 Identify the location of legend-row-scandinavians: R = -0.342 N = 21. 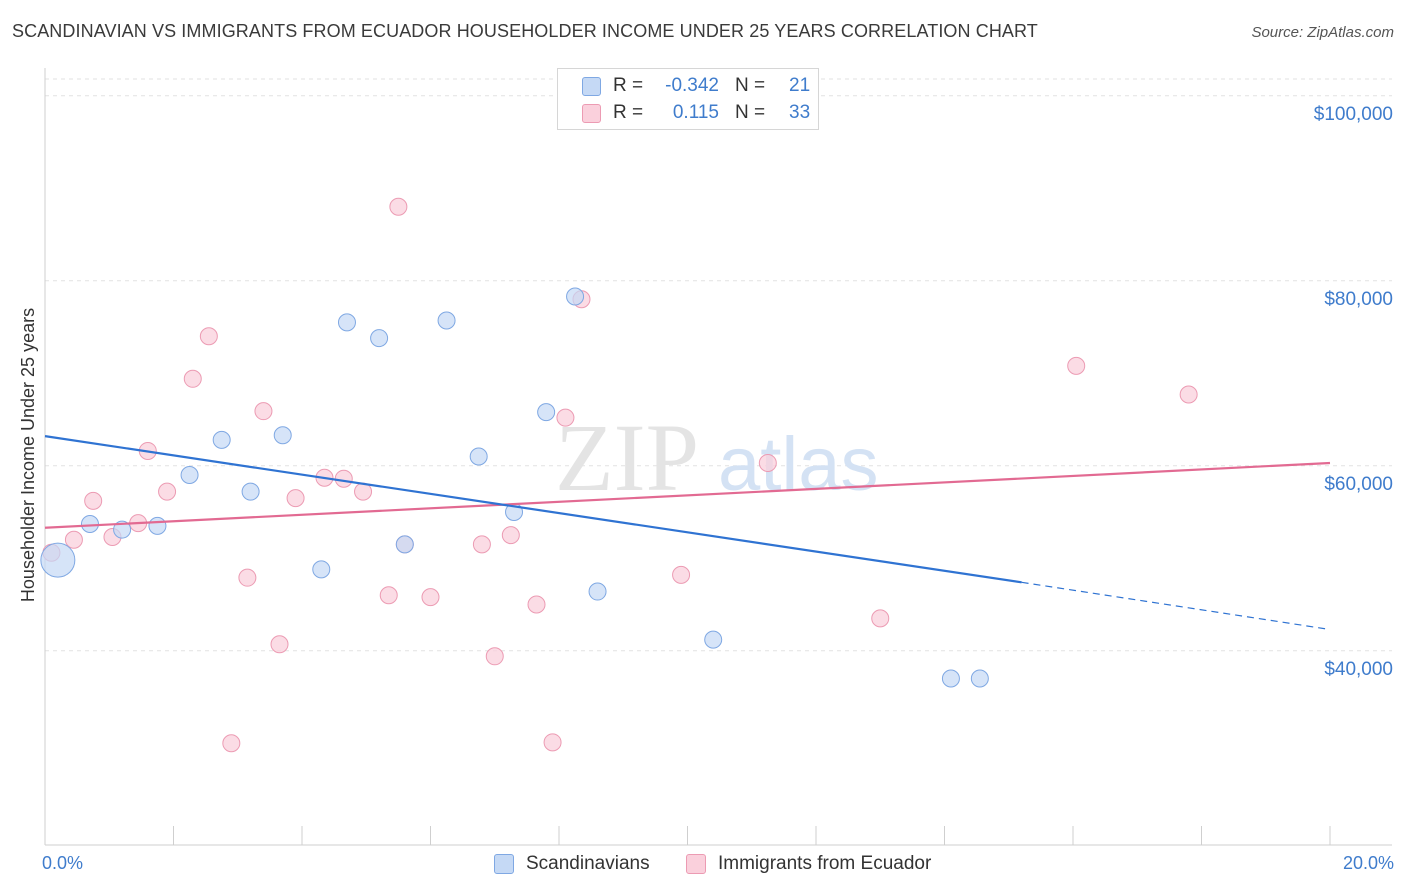
(696, 86).